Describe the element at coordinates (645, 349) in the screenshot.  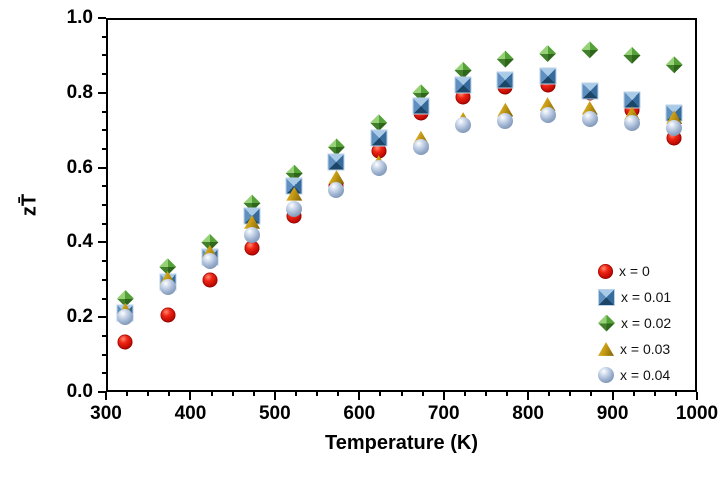
I see `legend-label: x = 0.03` at that location.